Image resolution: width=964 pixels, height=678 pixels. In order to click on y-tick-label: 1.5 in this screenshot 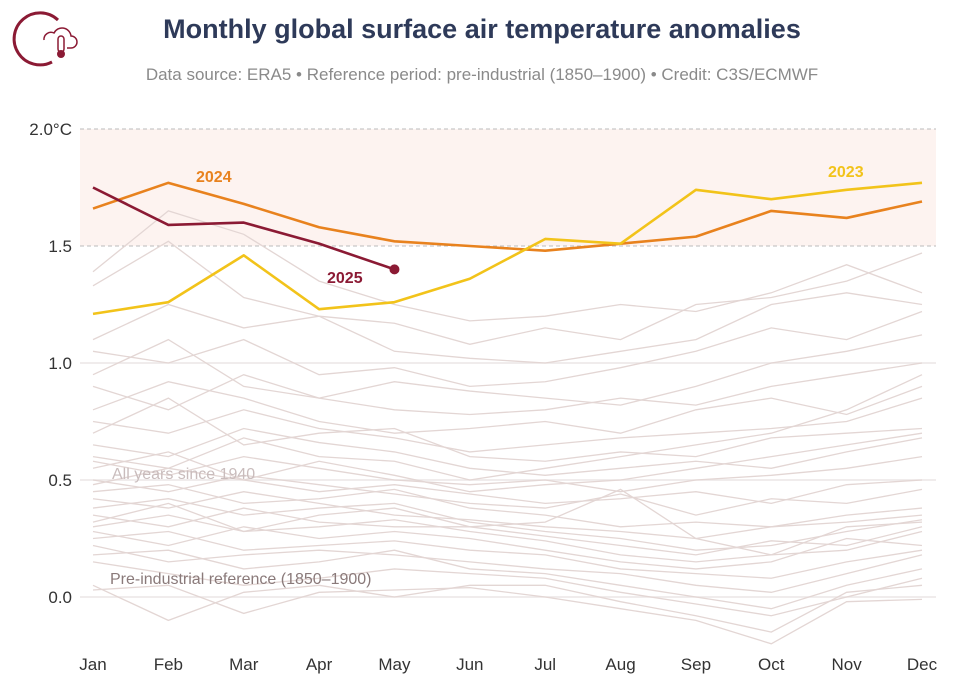, I will do `click(60, 246)`.